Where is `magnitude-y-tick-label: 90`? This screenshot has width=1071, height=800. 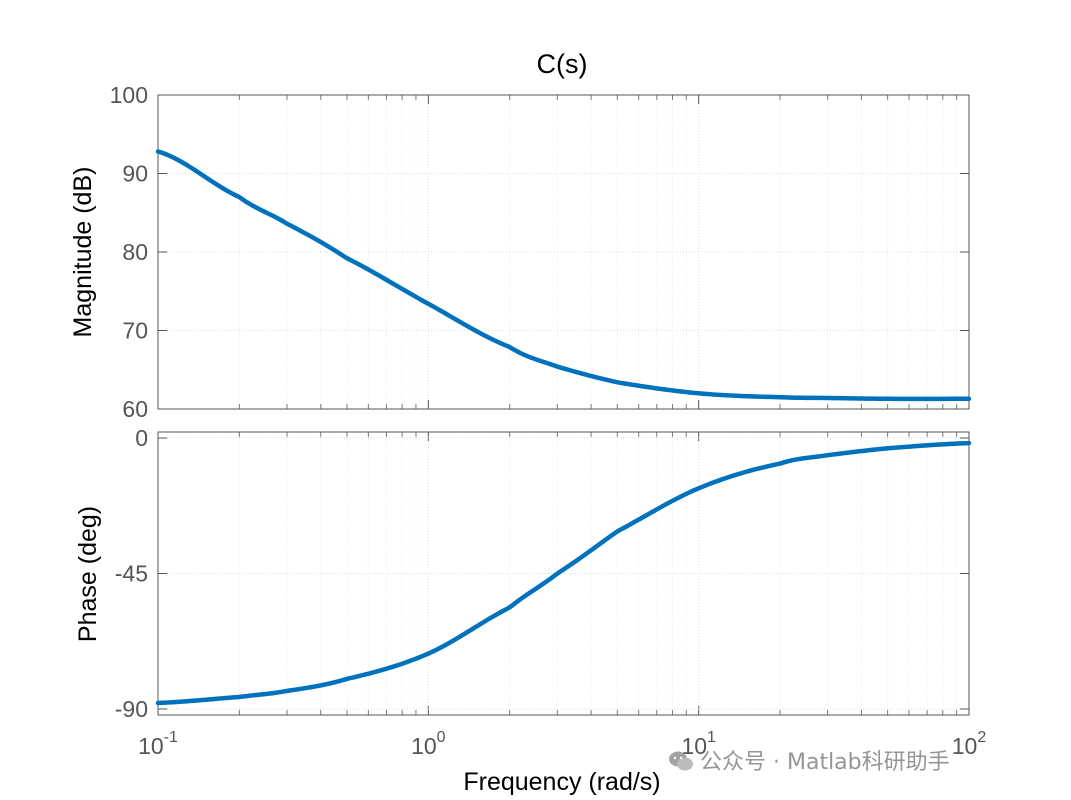 magnitude-y-tick-label: 90 is located at coordinates (135, 174).